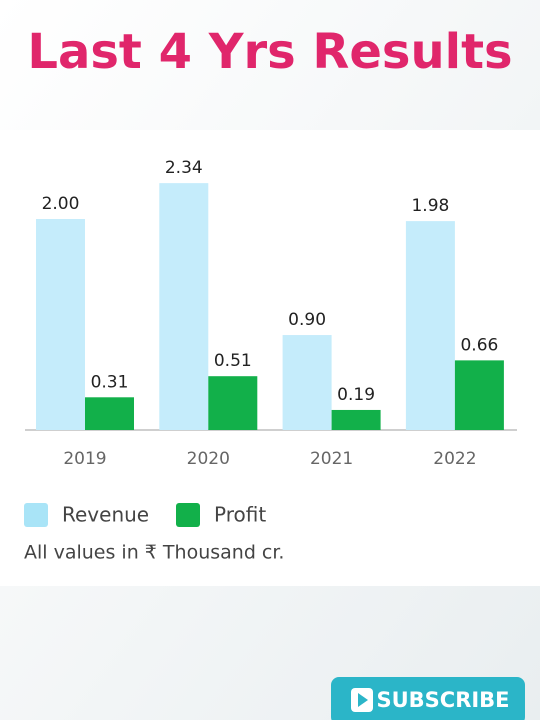  Describe the element at coordinates (110, 382) in the screenshot. I see `value-label: 0.31` at that location.